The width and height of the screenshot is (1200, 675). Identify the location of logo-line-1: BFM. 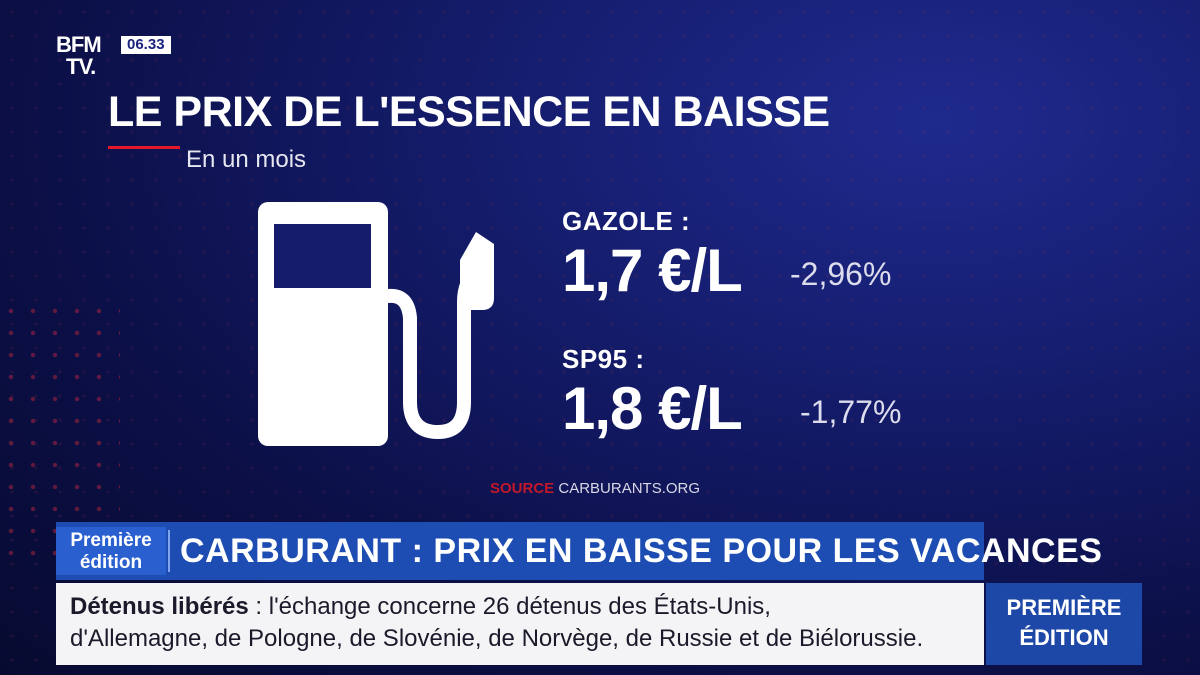
(79, 44).